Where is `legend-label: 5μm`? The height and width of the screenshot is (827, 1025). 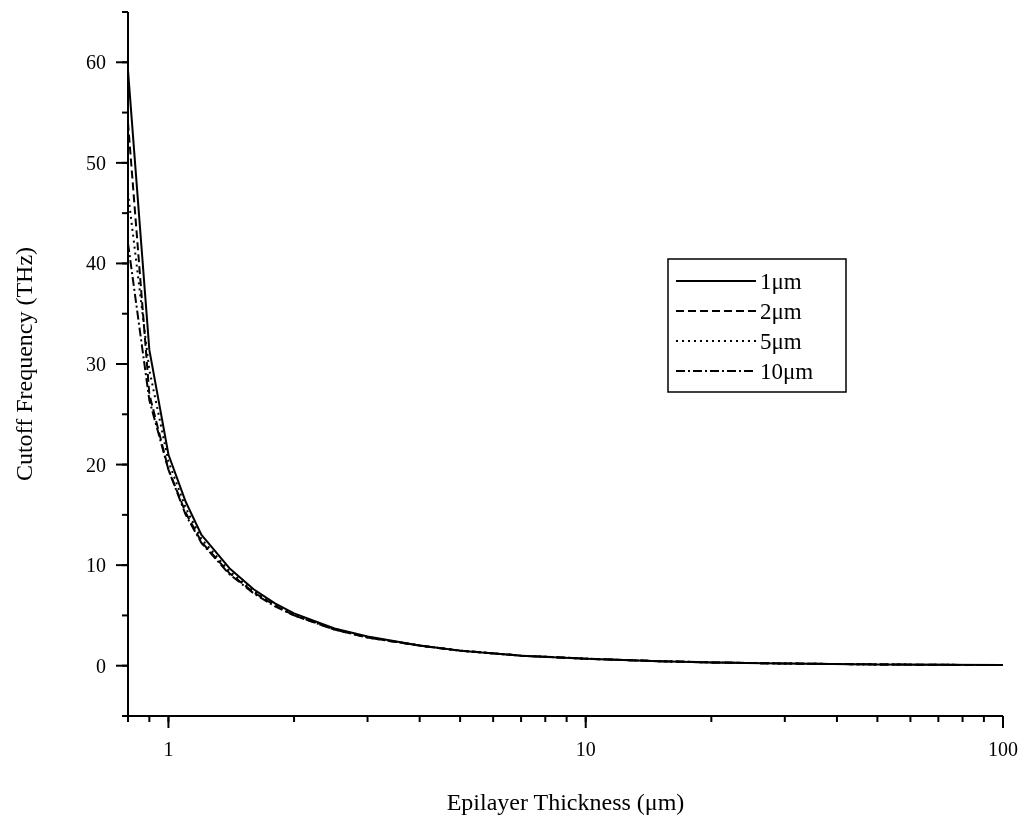 legend-label: 5μm is located at coordinates (781, 341).